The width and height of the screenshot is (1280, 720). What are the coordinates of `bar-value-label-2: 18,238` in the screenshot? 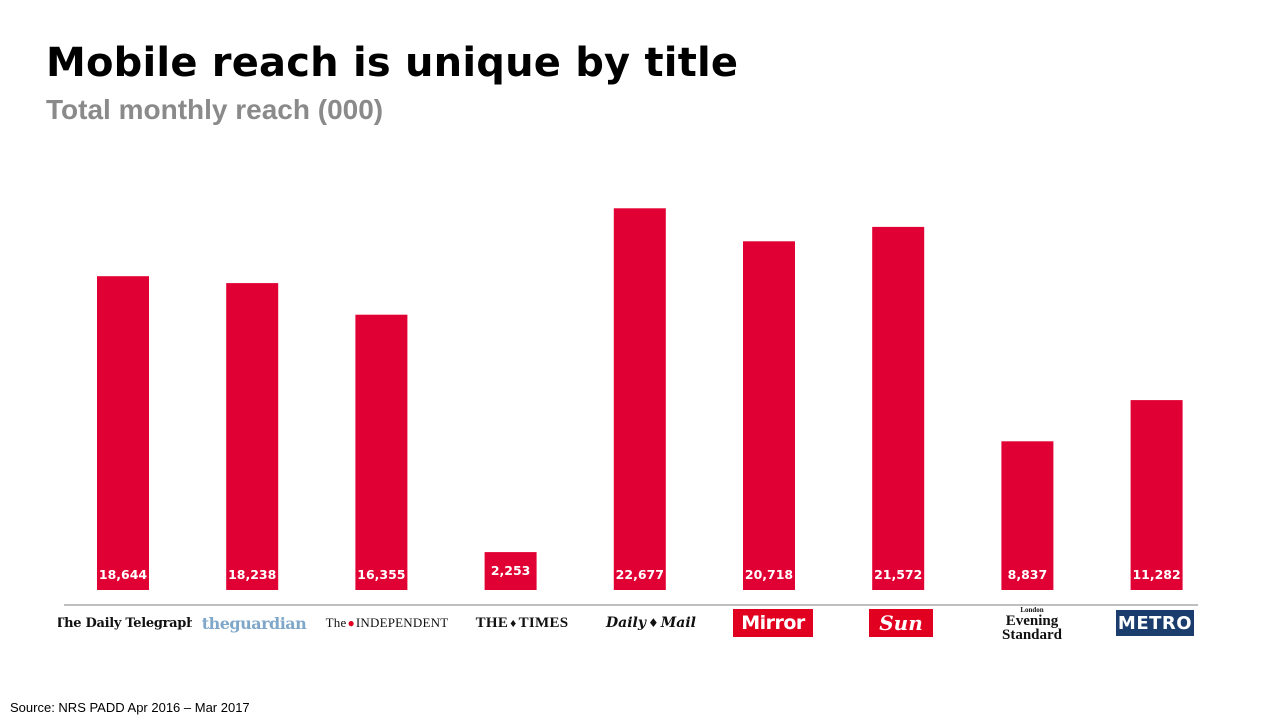 It's located at (252, 574).